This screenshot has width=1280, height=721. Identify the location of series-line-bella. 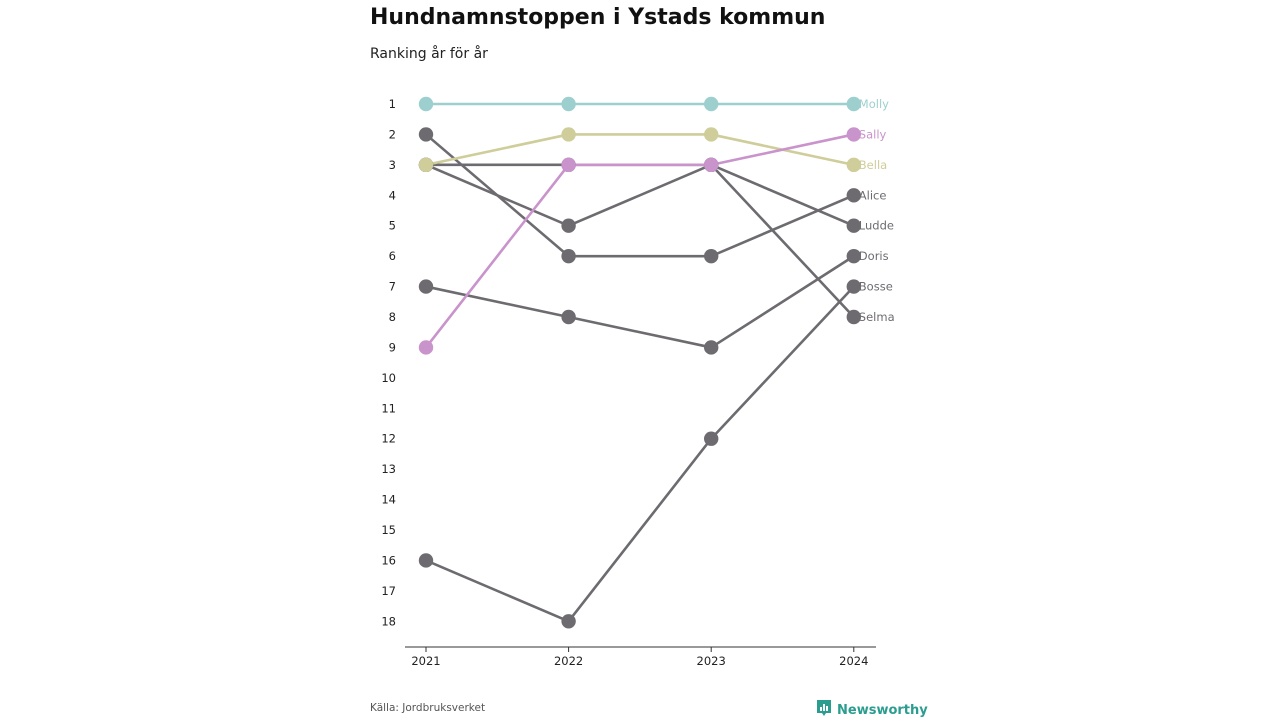
(640, 150).